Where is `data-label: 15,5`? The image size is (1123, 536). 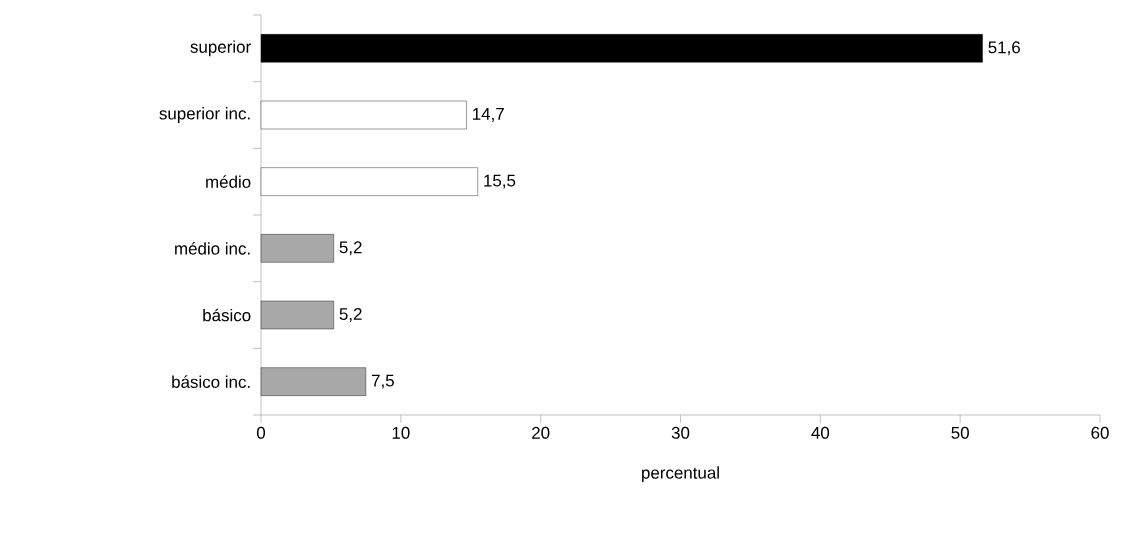
data-label: 15,5 is located at coordinates (500, 181).